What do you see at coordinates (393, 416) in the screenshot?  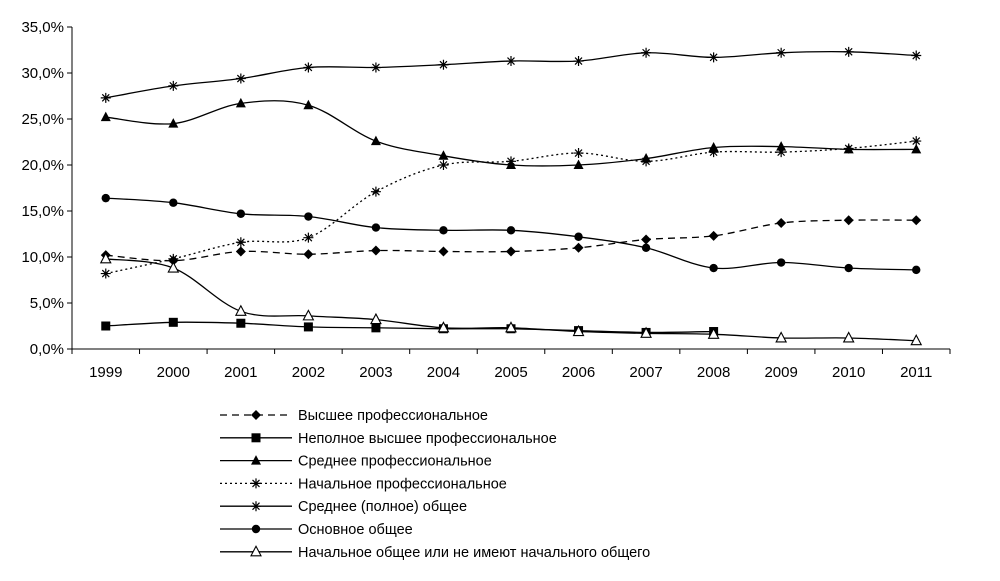 I see `legend-label: Высшее профессиональное` at bounding box center [393, 416].